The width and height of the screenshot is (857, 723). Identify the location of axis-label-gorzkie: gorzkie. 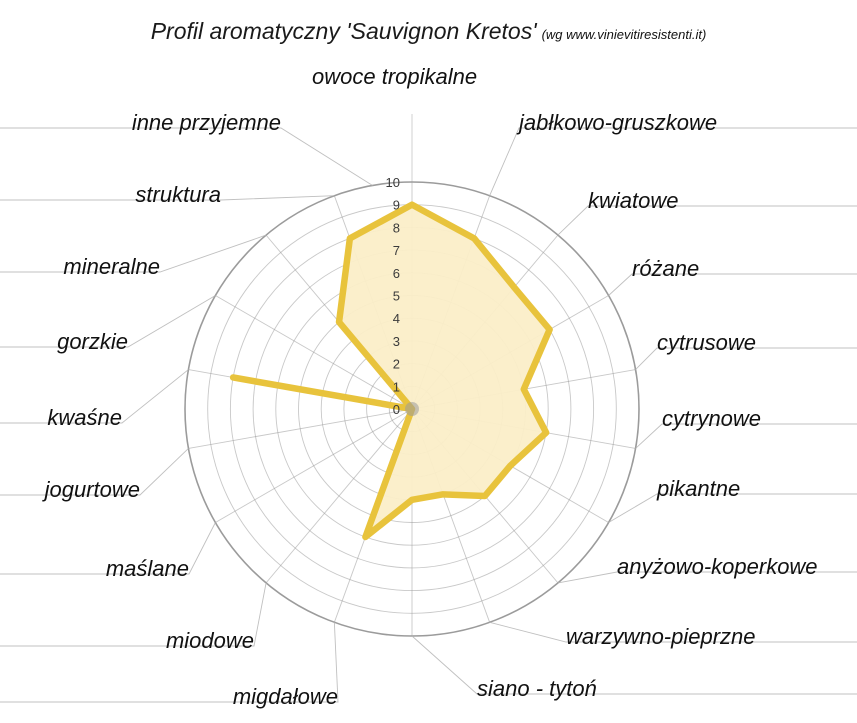
(92, 341).